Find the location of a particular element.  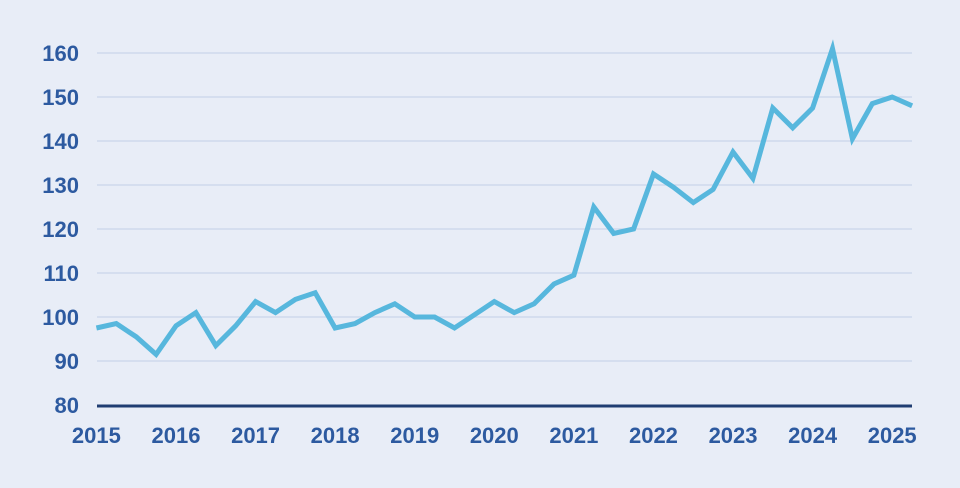

x-tick-label: 2023 is located at coordinates (733, 435).